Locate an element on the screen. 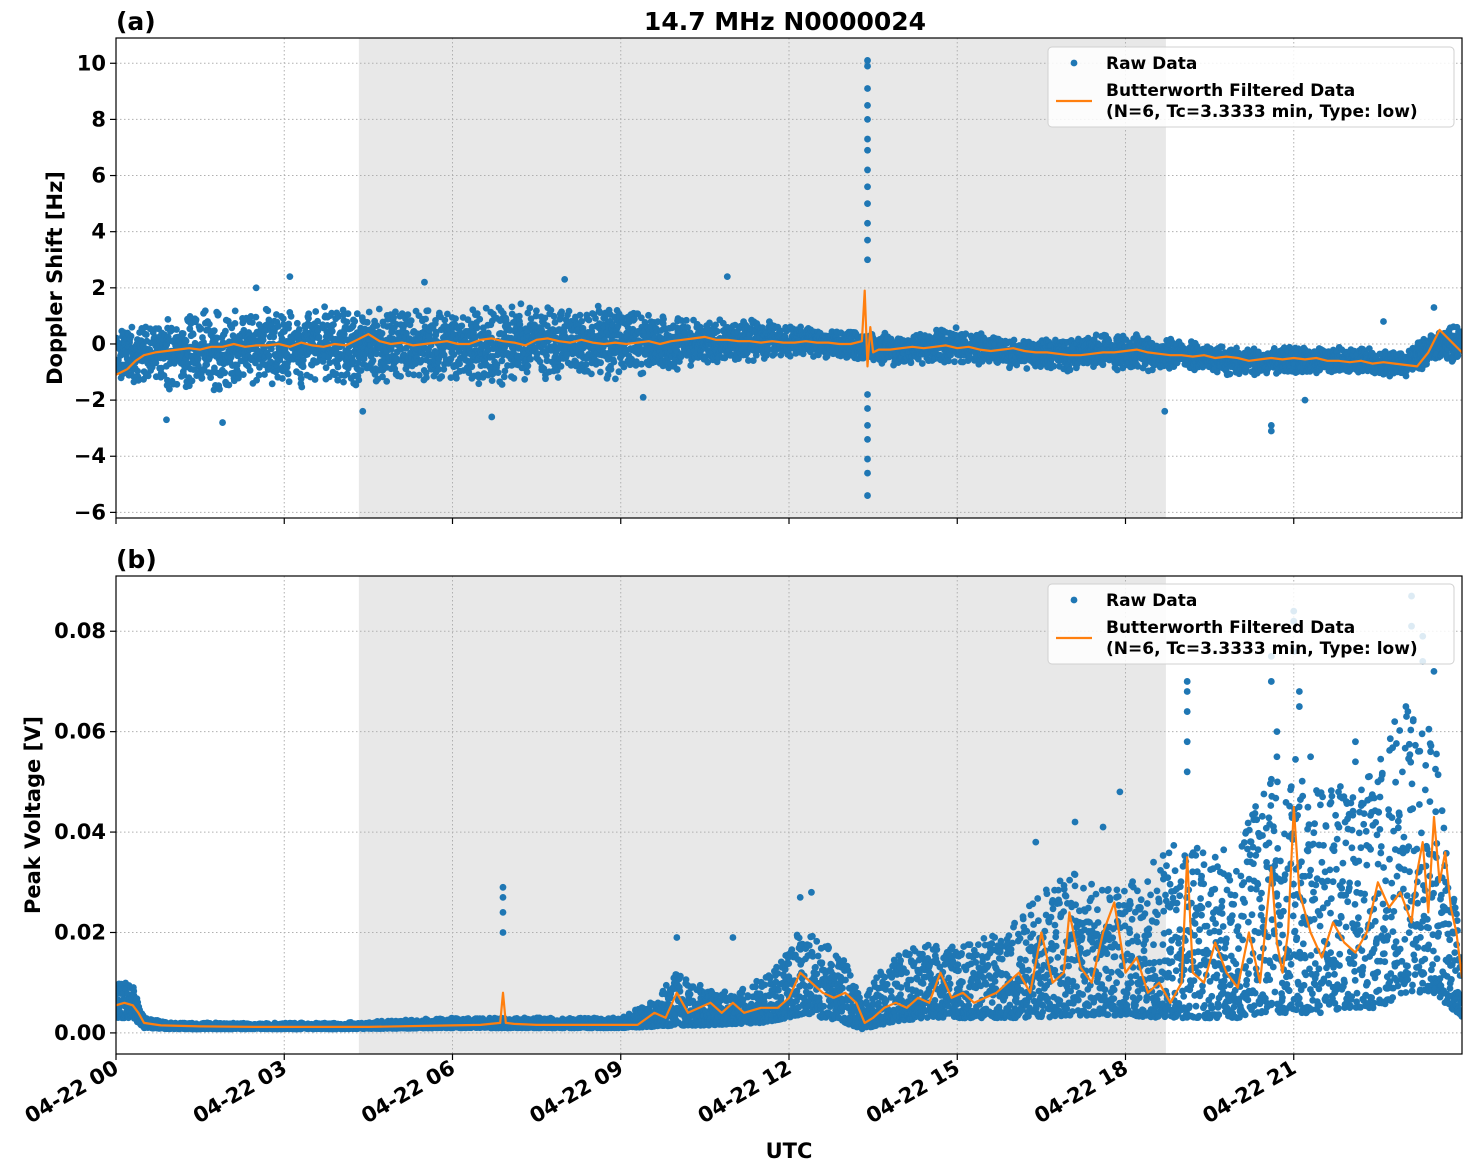 This screenshot has height=1172, width=1472. chart-title: 14.7 MHz N0000024 is located at coordinates (785, 21).